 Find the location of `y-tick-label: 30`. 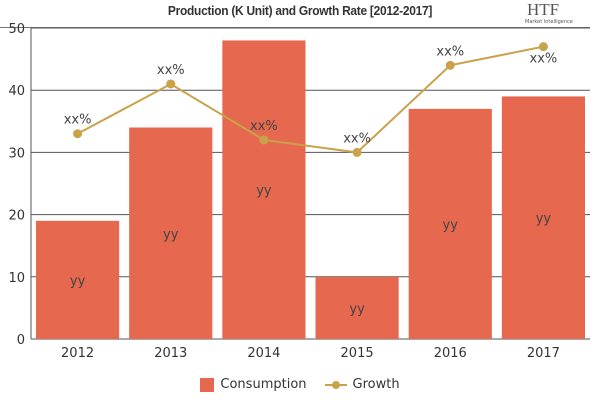

y-tick-label: 30 is located at coordinates (16, 153).